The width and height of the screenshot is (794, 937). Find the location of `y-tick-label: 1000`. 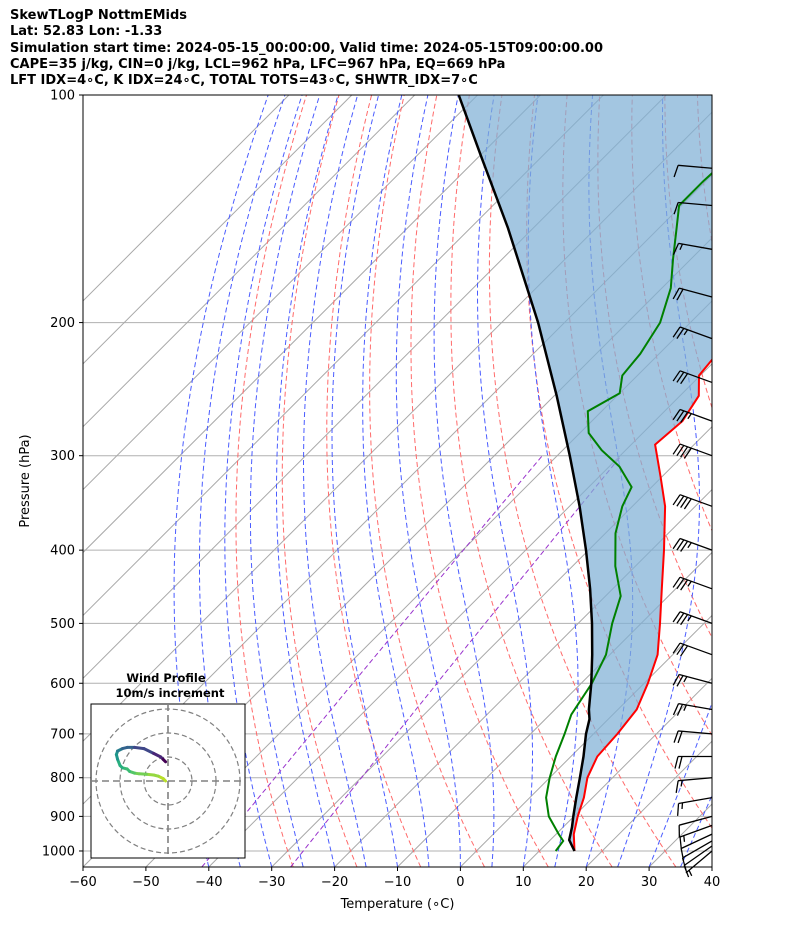

y-tick-label: 1000 is located at coordinates (58, 851).